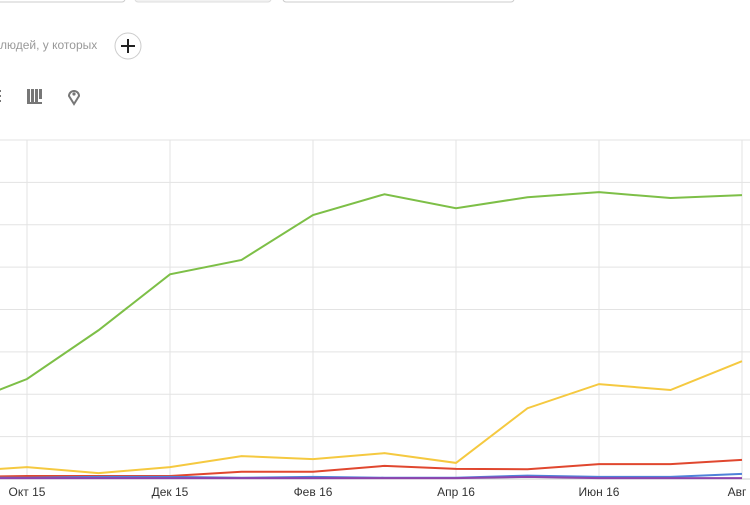  I want to click on x-tick-label: Окт 15, so click(27, 492).